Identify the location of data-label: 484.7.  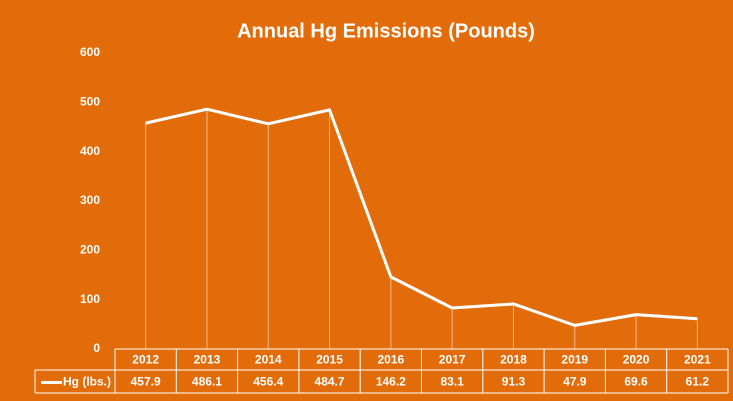
(330, 382).